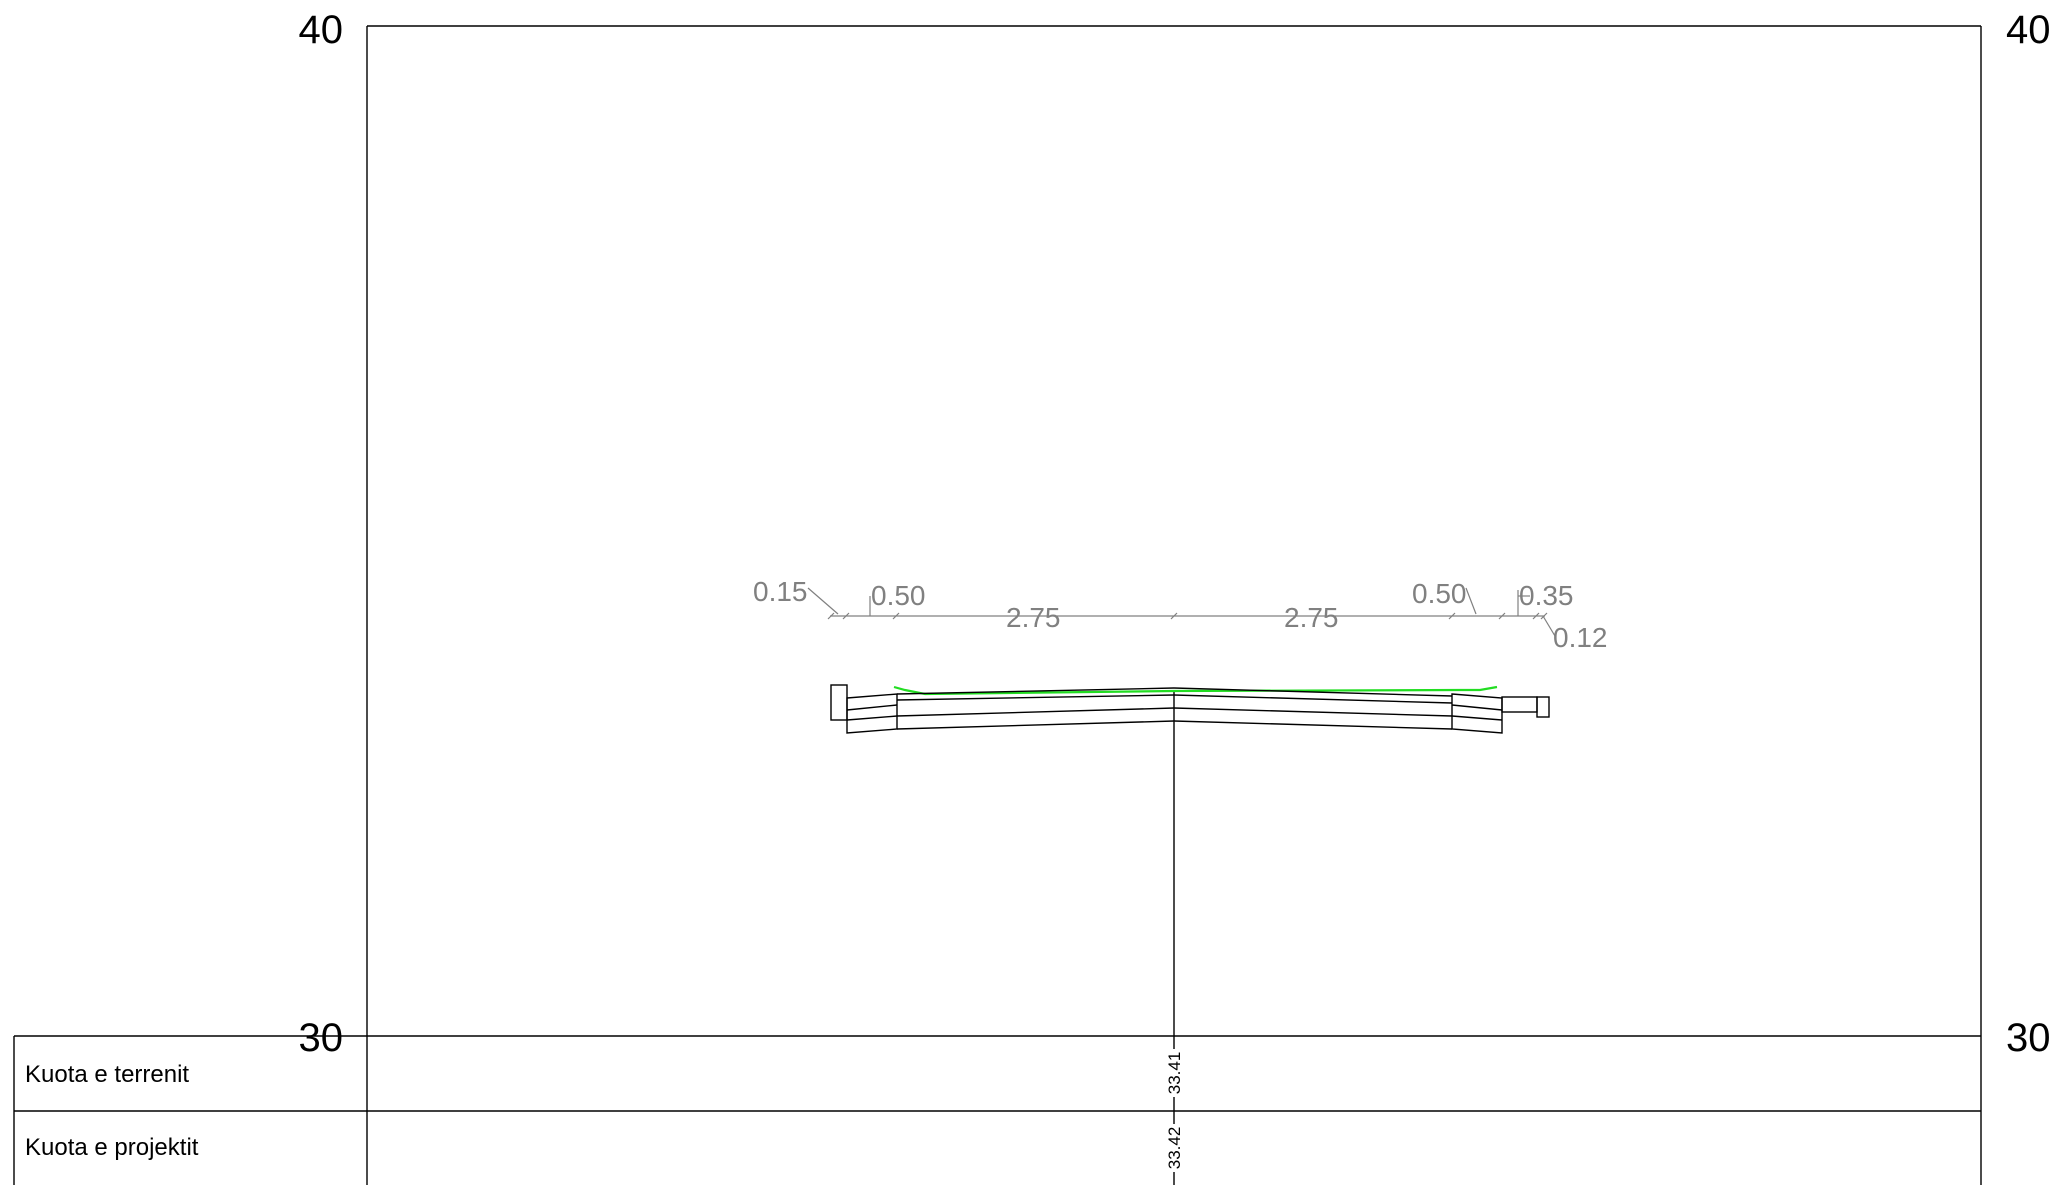  I want to click on elevation-label-top-right: 40, so click(2028, 30).